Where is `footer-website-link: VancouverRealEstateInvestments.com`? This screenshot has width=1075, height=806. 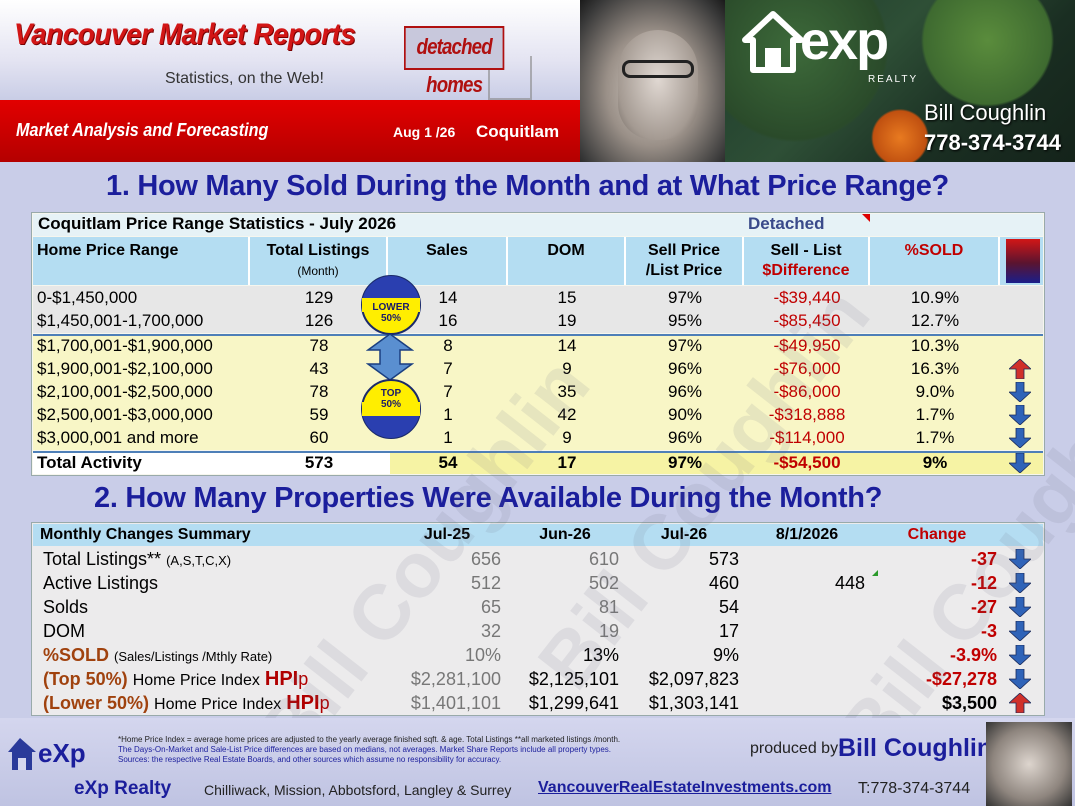 footer-website-link: VancouverRealEstateInvestments.com is located at coordinates (685, 787).